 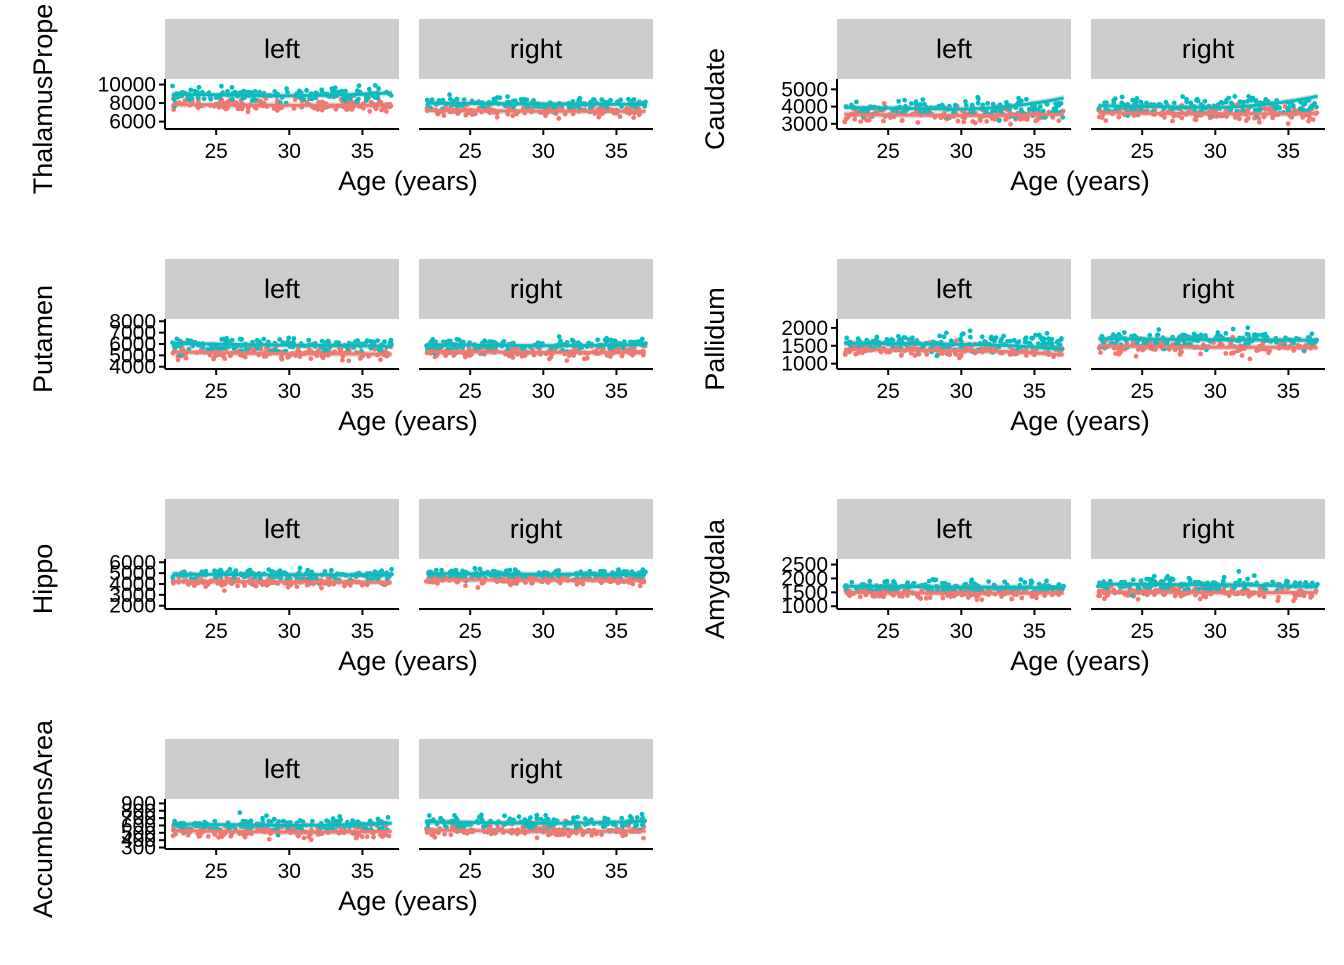 What do you see at coordinates (715, 339) in the screenshot?
I see `y-axis-label: Pallidum` at bounding box center [715, 339].